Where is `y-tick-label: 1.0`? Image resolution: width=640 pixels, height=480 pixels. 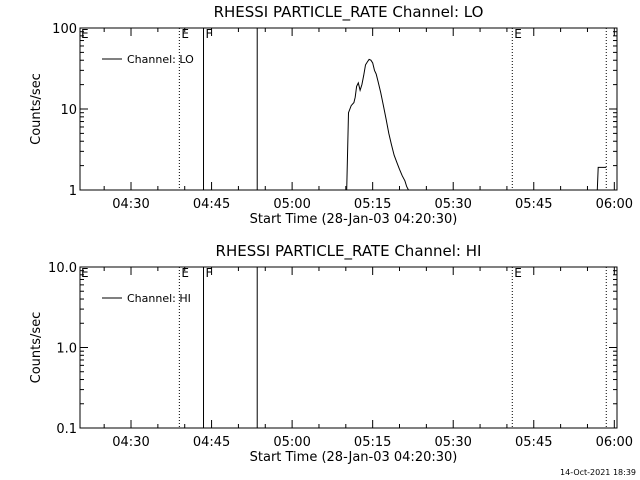 y-tick-label: 1.0 is located at coordinates (66, 349).